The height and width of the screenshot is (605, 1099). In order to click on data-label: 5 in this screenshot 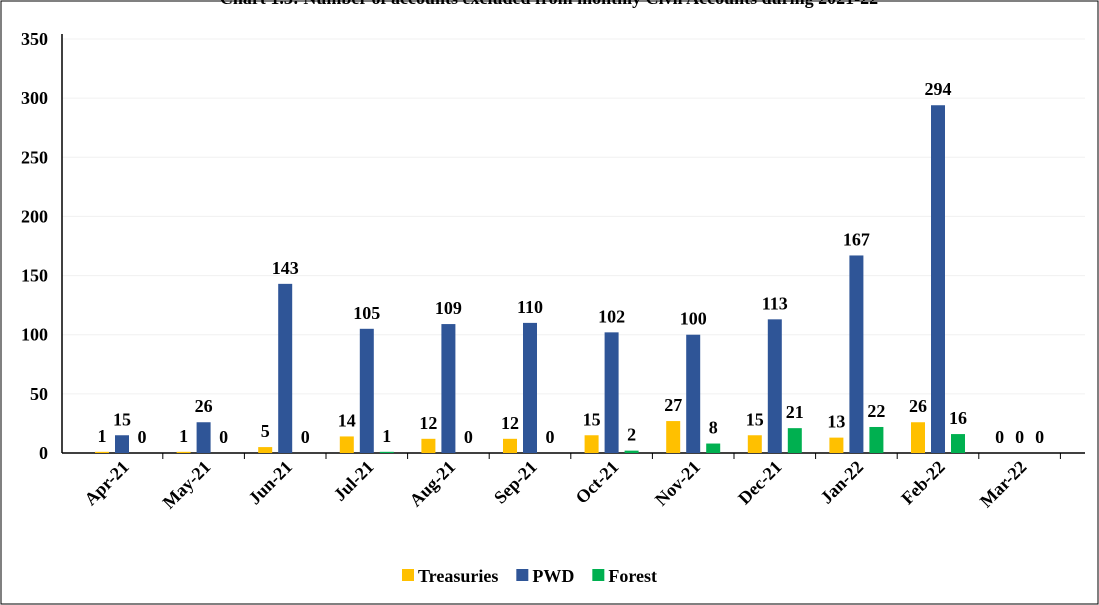, I will do `click(265, 431)`.